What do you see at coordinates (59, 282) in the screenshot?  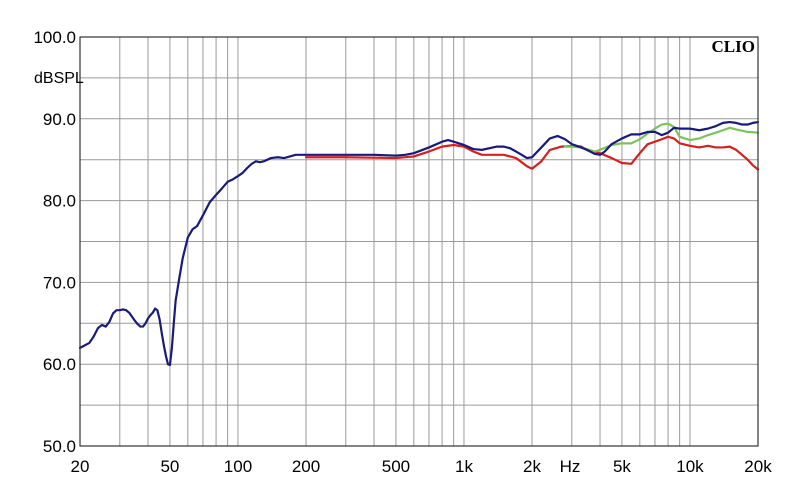 I see `y-tick-label: 70.0` at bounding box center [59, 282].